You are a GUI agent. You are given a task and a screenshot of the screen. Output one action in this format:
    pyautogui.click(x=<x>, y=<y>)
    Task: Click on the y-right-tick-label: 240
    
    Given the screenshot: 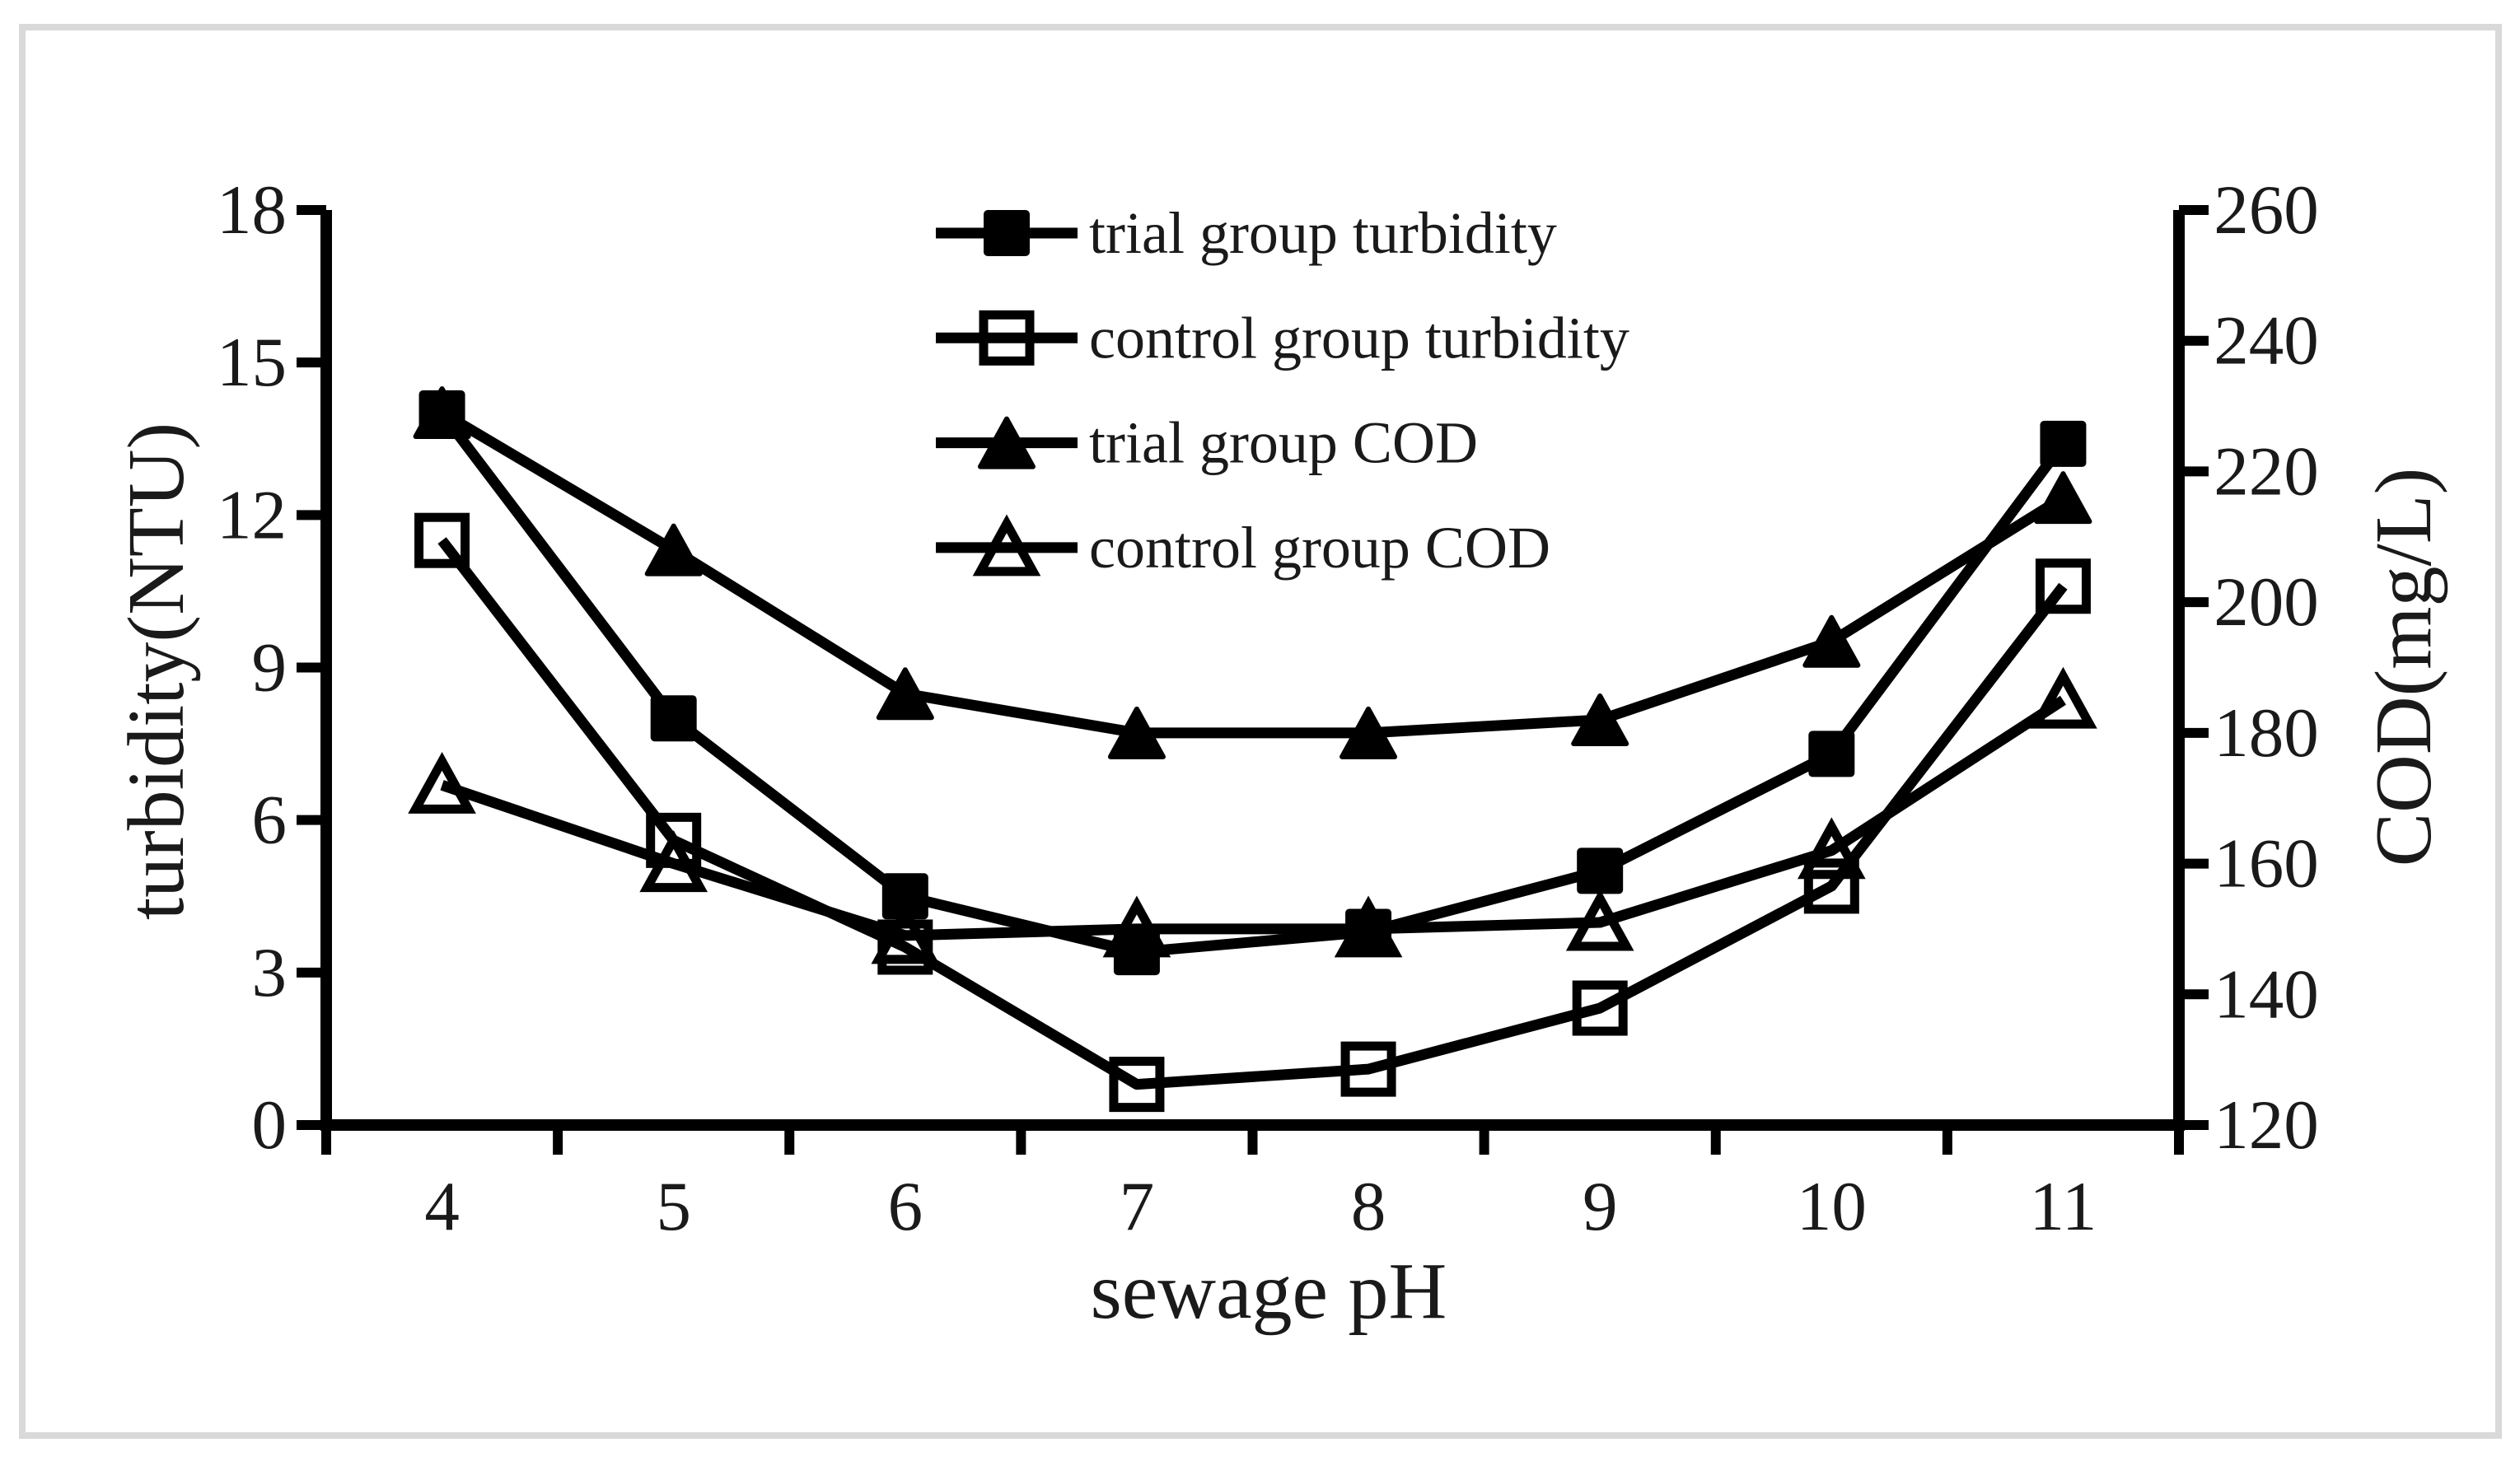 What is the action you would take?
    pyautogui.click(x=2266, y=341)
    